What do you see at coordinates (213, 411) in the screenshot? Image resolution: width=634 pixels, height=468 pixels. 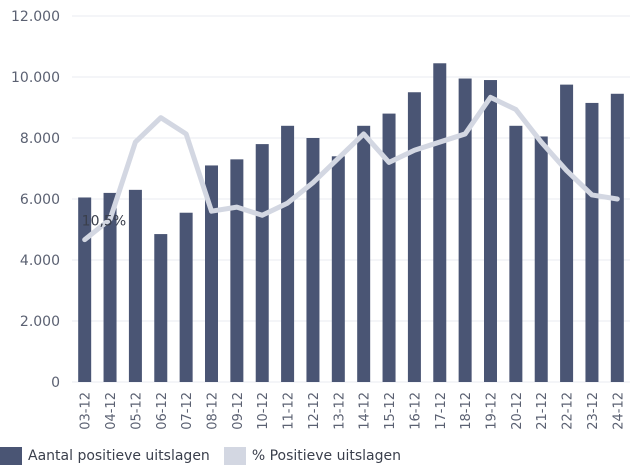 I see `x-tick-label: 08-12` at bounding box center [213, 411].